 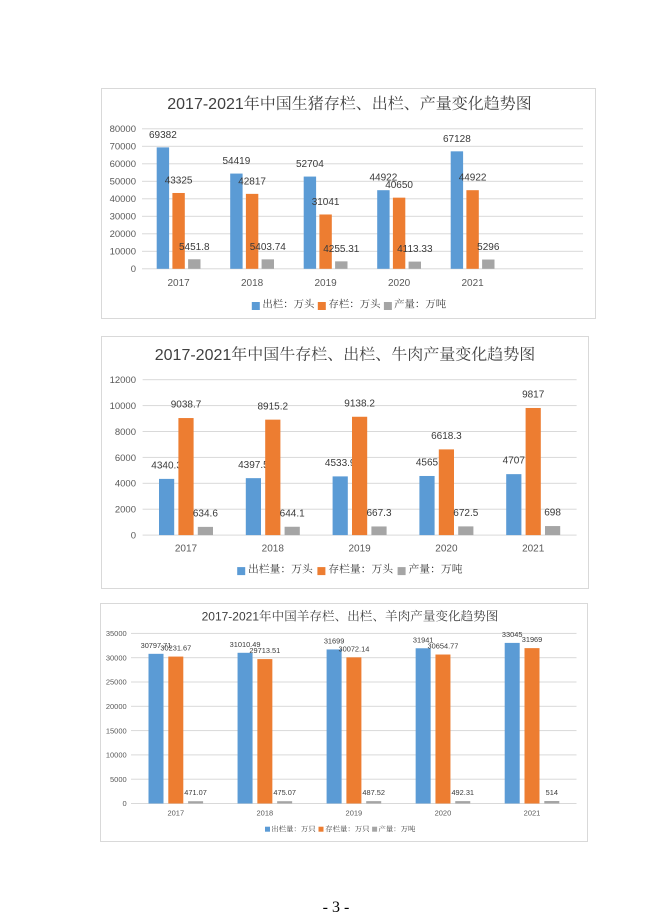 I want to click on svg-text: 40000, so click(x=123, y=199).